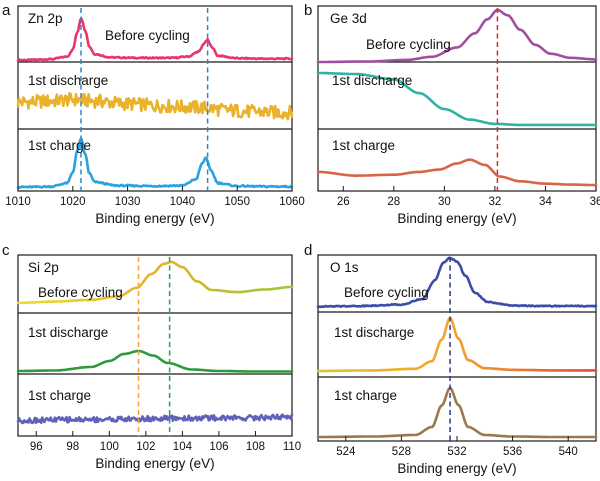  What do you see at coordinates (292, 202) in the screenshot?
I see `x-tick-label: 1060` at bounding box center [292, 202].